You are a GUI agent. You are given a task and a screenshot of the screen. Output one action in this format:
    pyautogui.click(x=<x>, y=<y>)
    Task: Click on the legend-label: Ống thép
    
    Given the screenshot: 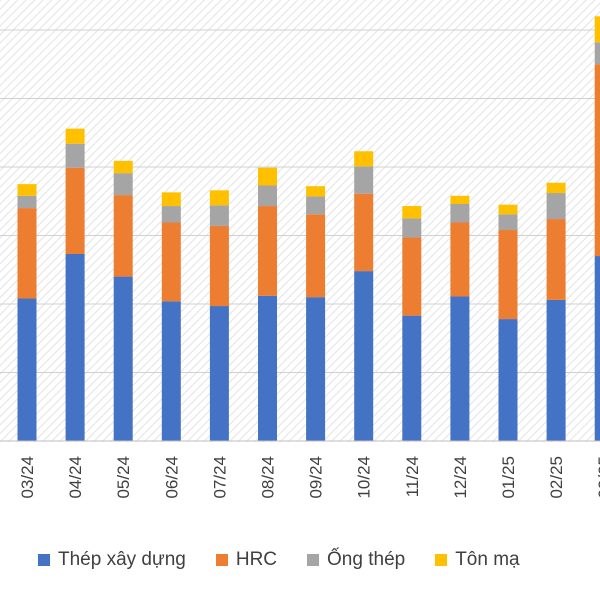 What is the action you would take?
    pyautogui.click(x=366, y=559)
    